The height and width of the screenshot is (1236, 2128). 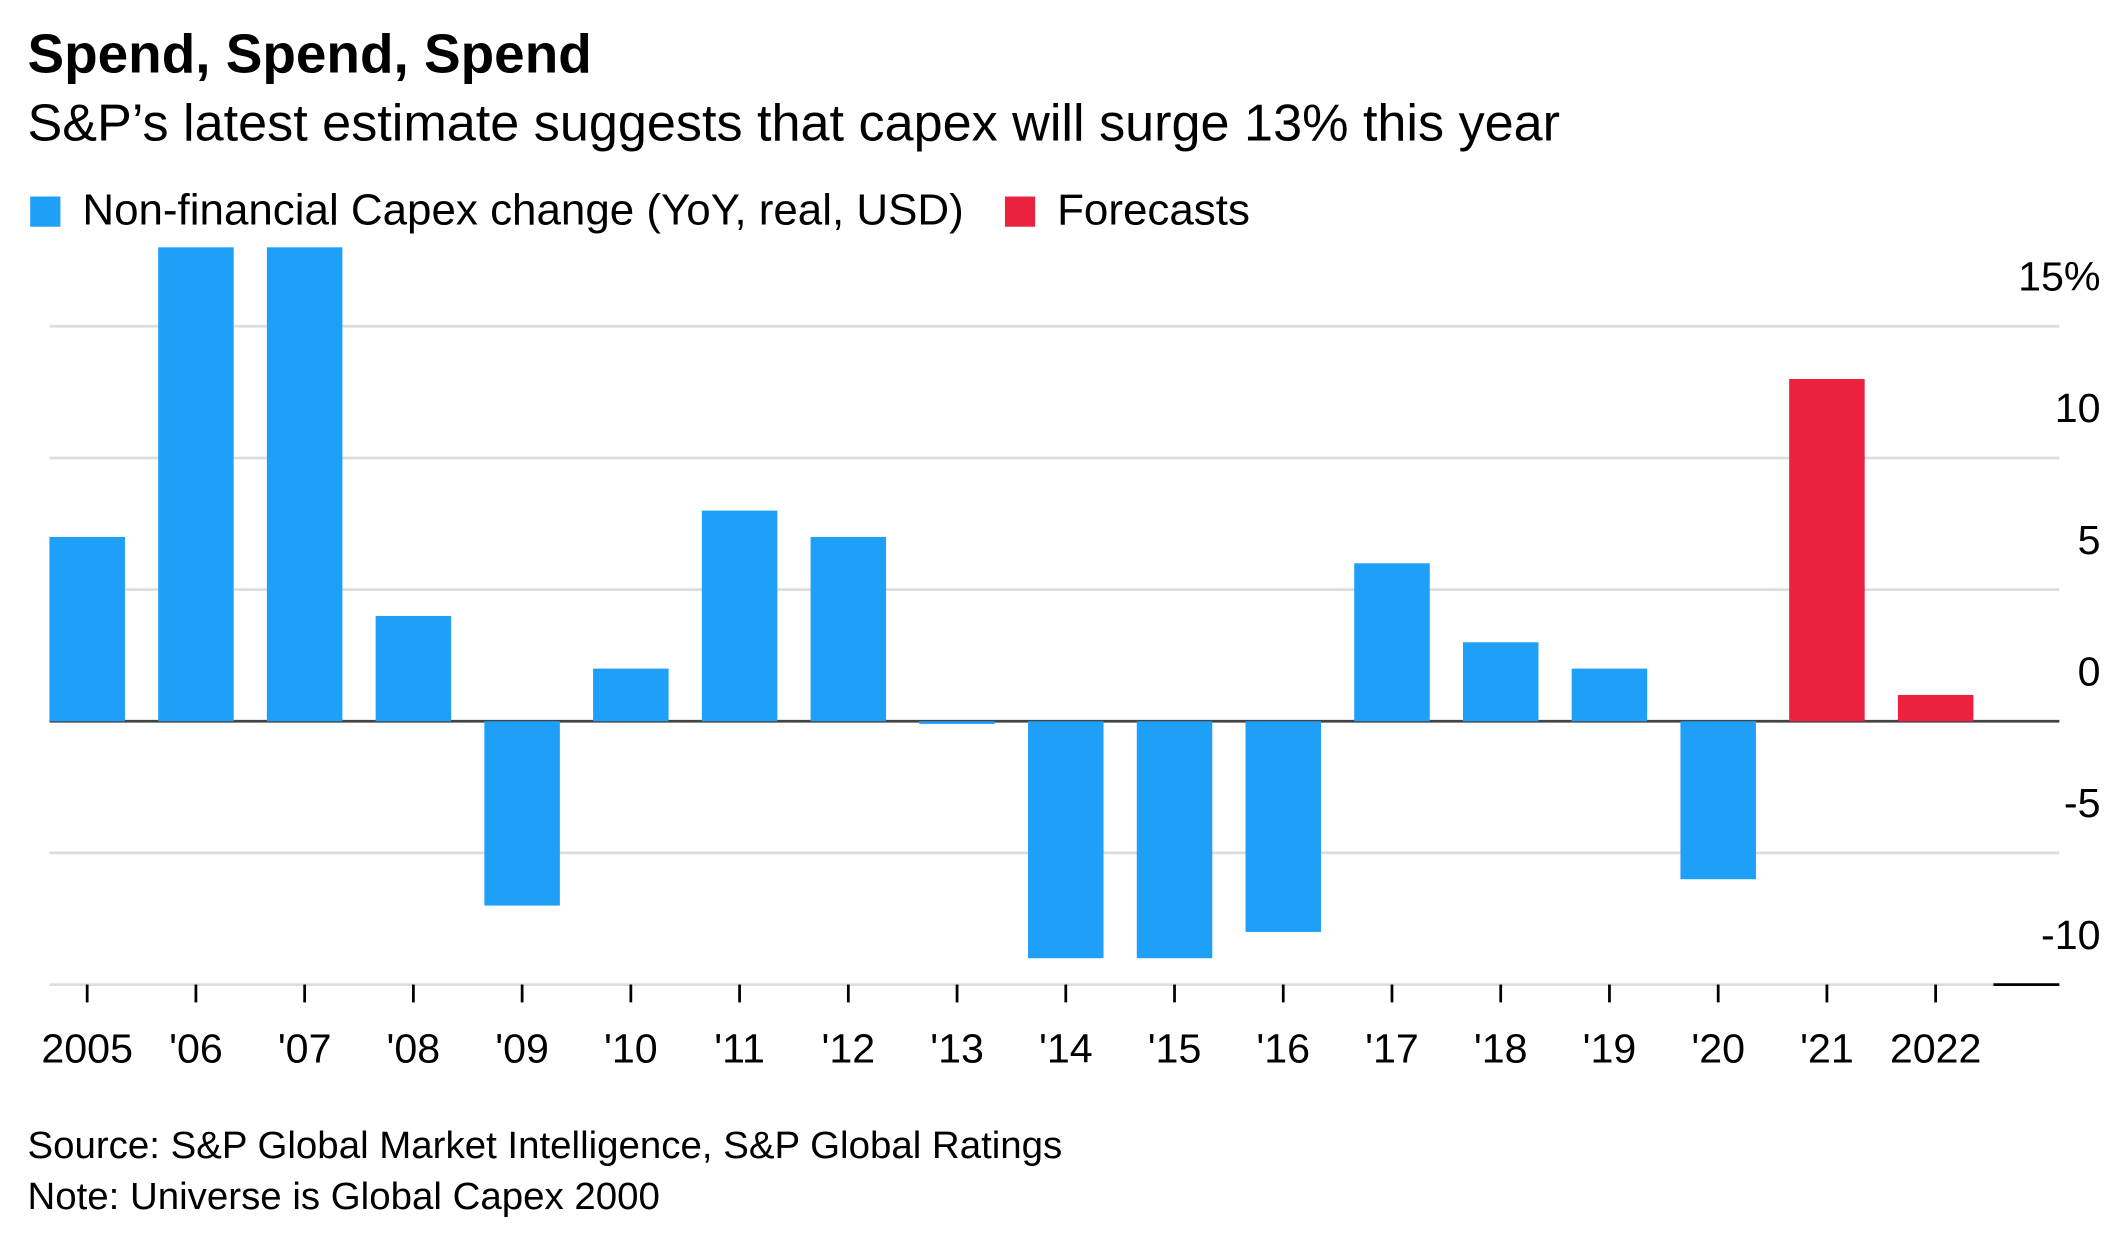 What do you see at coordinates (1392, 1049) in the screenshot?
I see `x-tick-label: '17` at bounding box center [1392, 1049].